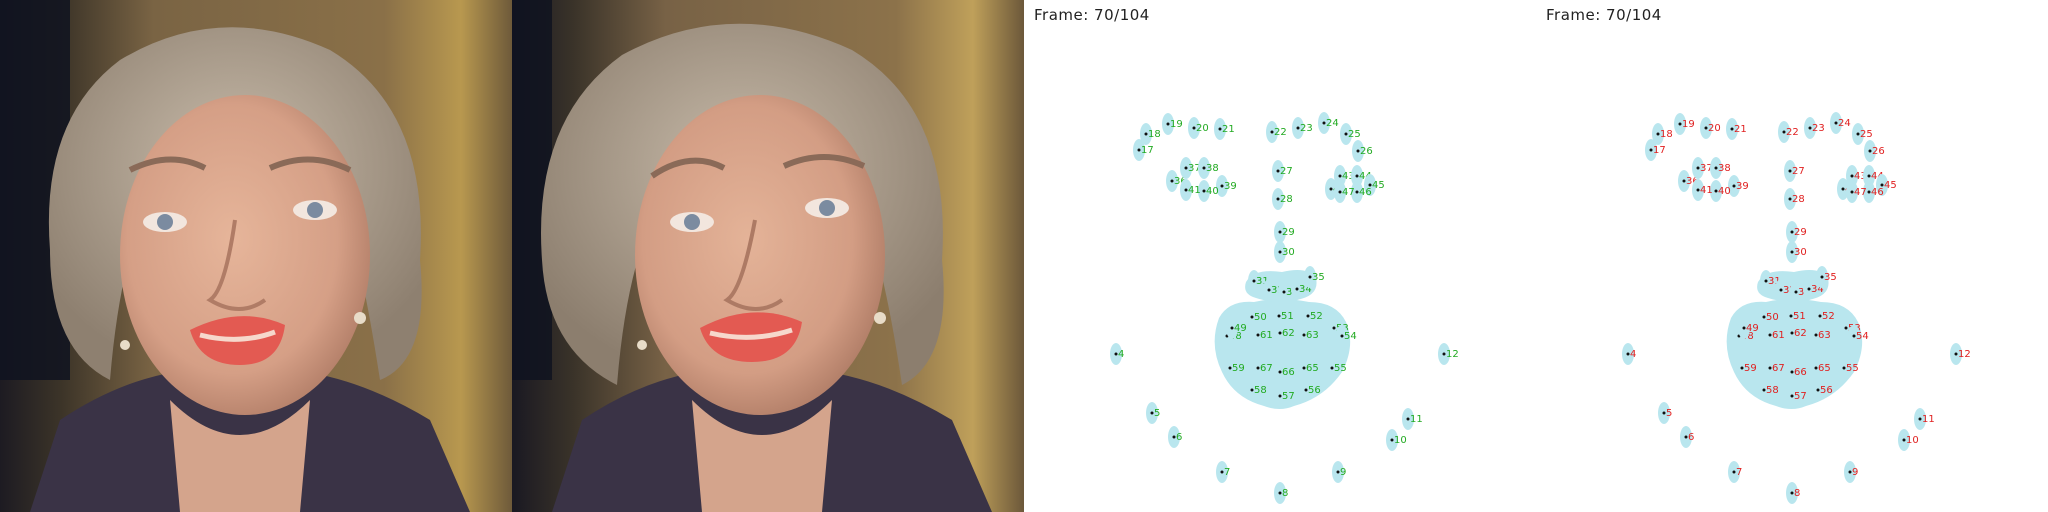 The height and width of the screenshot is (512, 2048). I want to click on green-landmark-label: 17, so click(1147, 150).